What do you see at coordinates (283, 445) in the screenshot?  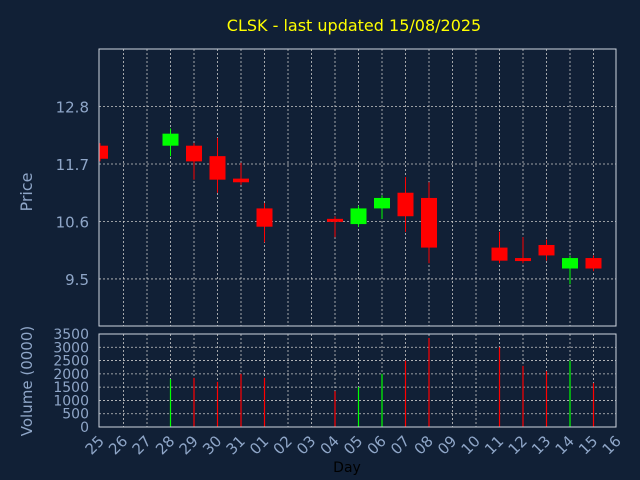 I see `x-tick-label: 02` at bounding box center [283, 445].